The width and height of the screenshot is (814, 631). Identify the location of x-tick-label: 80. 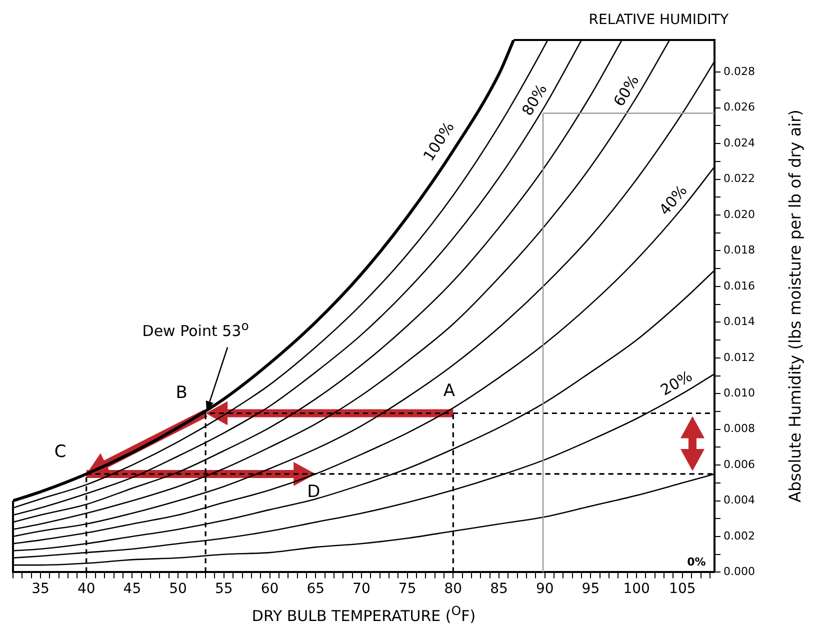
(453, 589).